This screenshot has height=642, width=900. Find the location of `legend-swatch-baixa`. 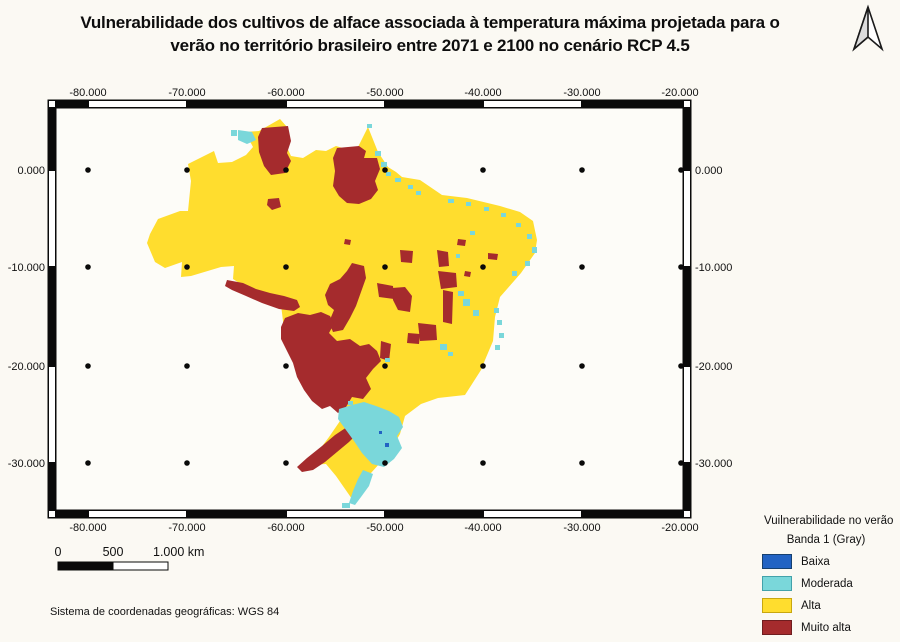

legend-swatch-baixa is located at coordinates (777, 561).